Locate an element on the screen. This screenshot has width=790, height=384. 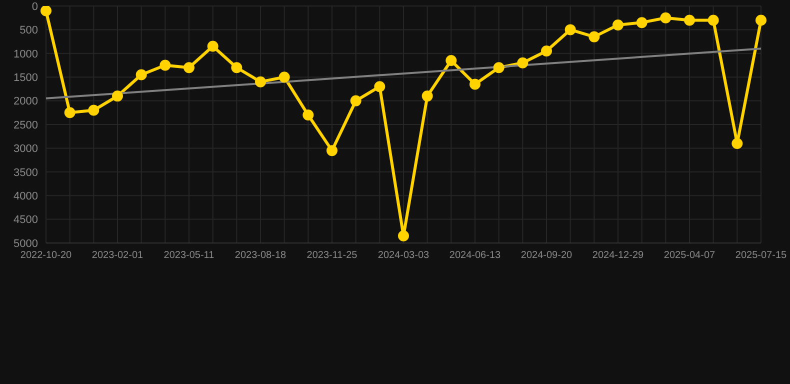
x-tick-label: 2023-05-11 is located at coordinates (189, 256).